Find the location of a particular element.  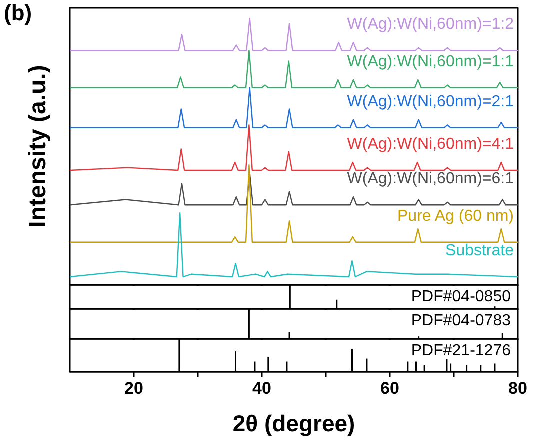

series-label: W(Ag):W(Ni,60nm)=4:1 is located at coordinates (430, 144).